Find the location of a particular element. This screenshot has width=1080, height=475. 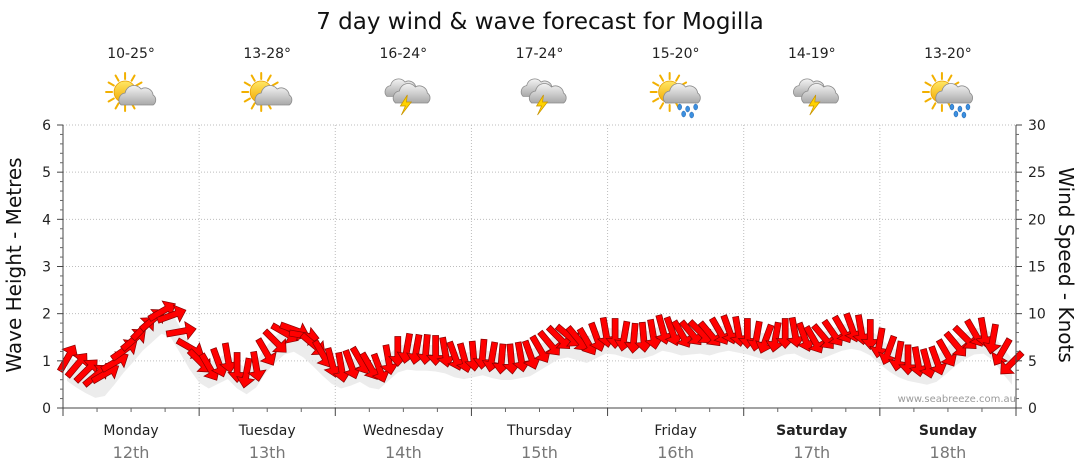

day-date-label: 16th is located at coordinates (675, 452).